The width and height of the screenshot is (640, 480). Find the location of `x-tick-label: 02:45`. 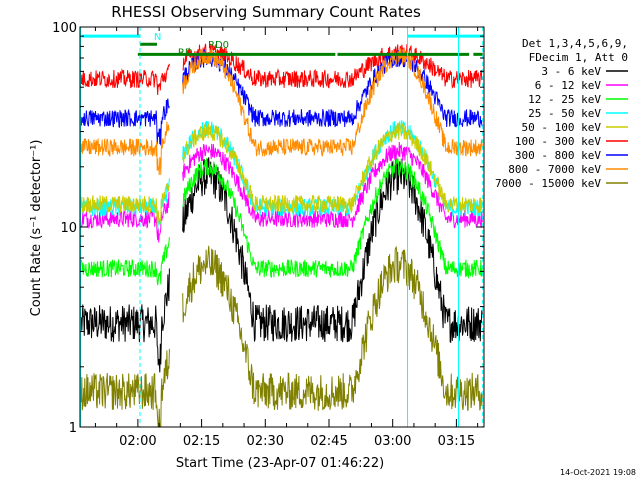

x-tick-label: 02:45 is located at coordinates (328, 441).